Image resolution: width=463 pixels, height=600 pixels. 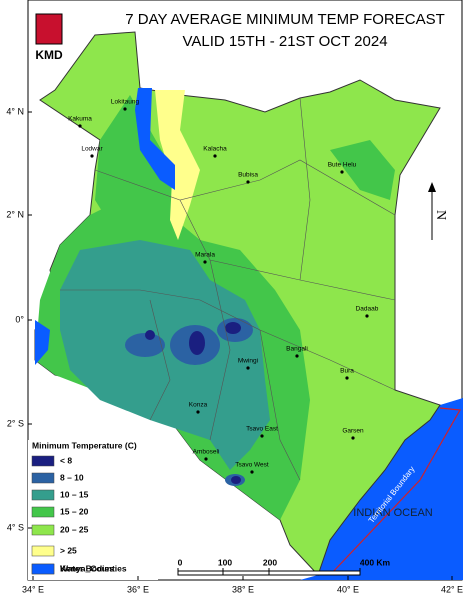 What do you see at coordinates (72, 477) in the screenshot?
I see `legend-label: 8 – 10` at bounding box center [72, 477].